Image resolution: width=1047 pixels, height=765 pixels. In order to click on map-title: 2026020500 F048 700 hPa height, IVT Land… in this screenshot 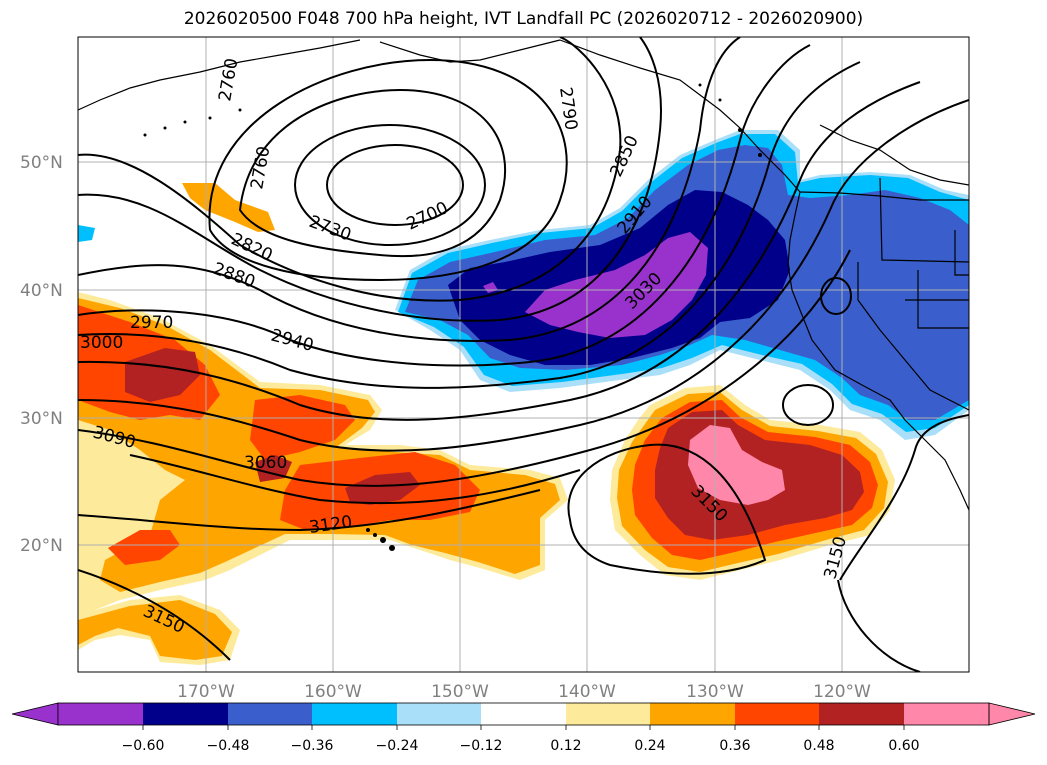, I will do `click(523, 19)`.